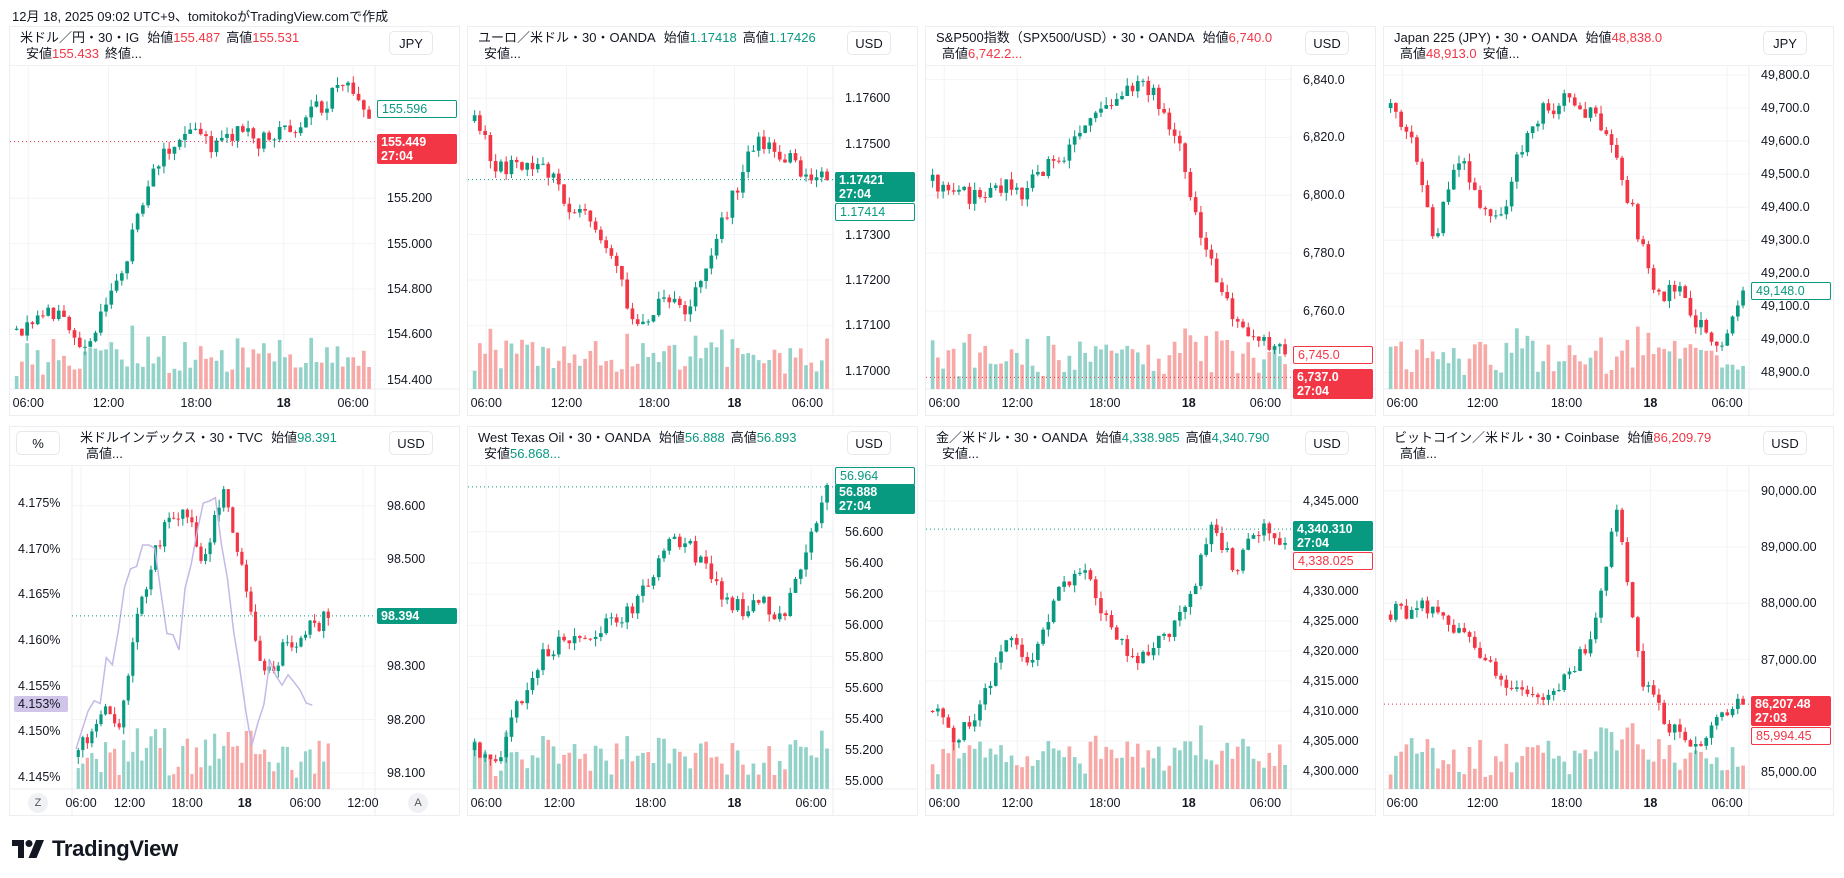 The image size is (1844, 878). What do you see at coordinates (1566, 756) in the screenshot?
I see `volume-series` at bounding box center [1566, 756].